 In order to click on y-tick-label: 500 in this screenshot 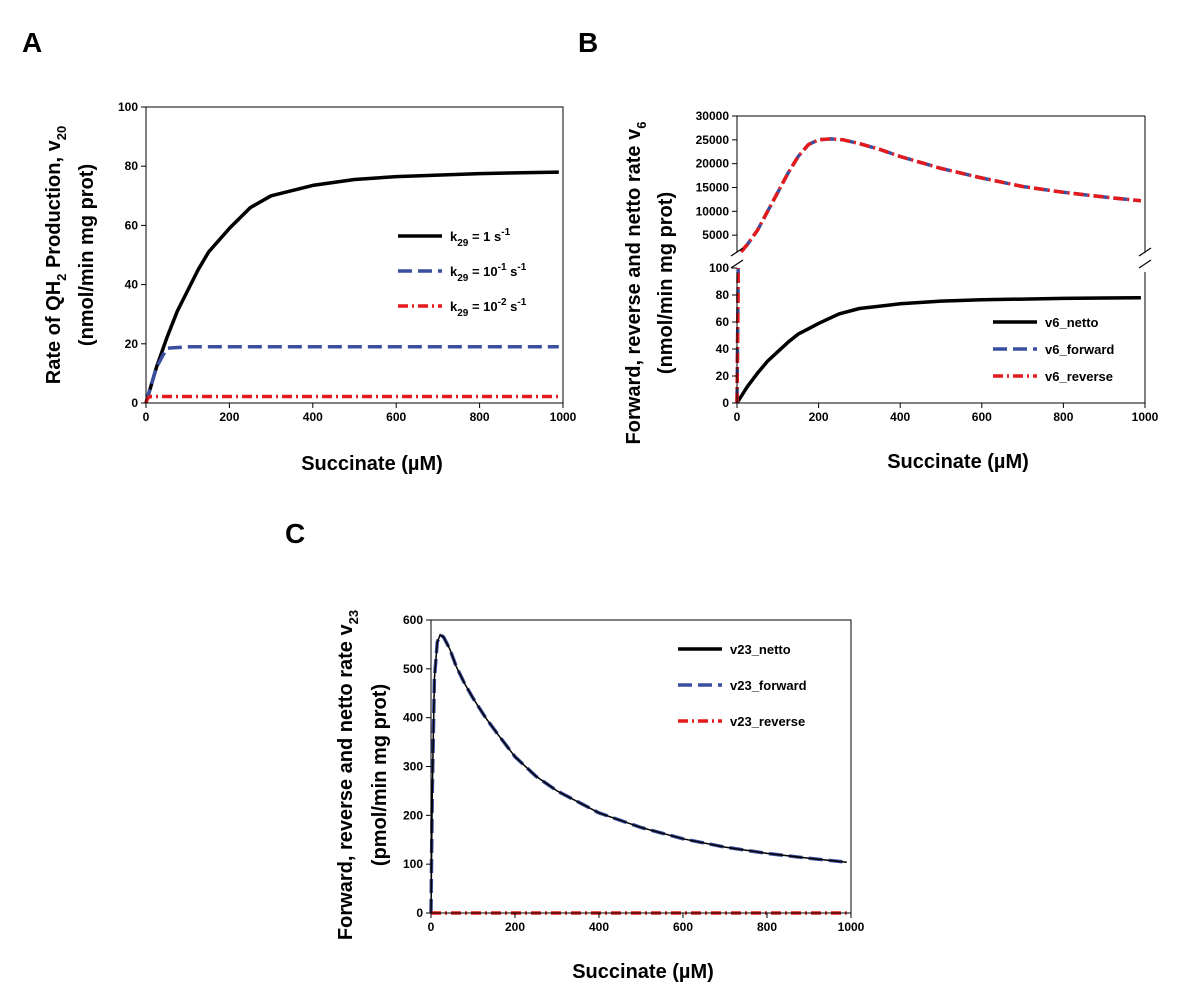, I will do `click(413, 669)`.